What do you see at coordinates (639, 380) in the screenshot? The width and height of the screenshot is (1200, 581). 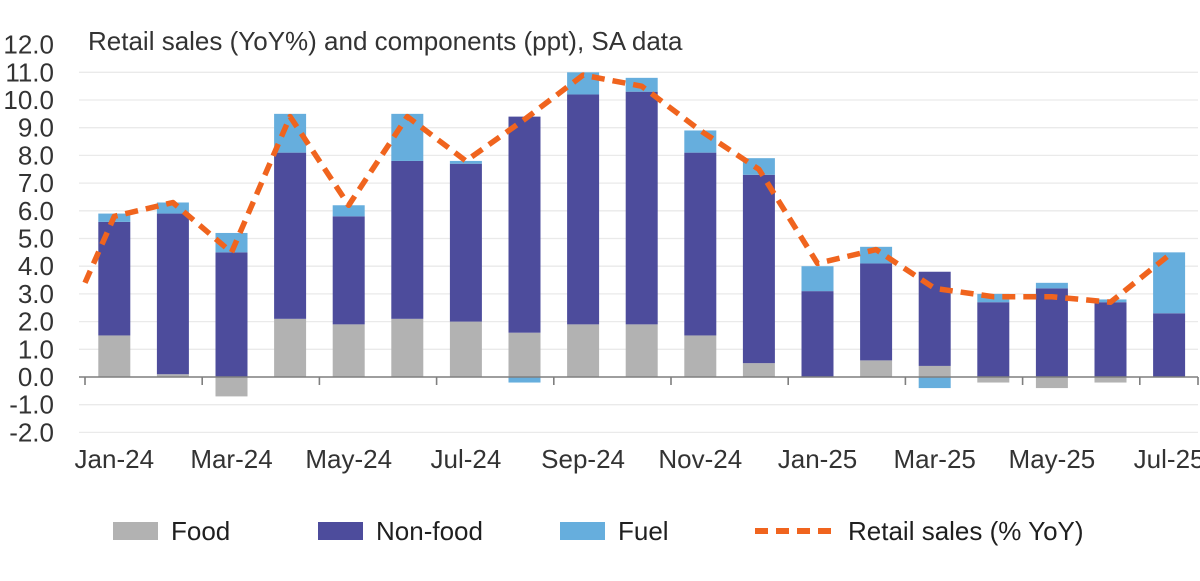 I see `x-axis` at bounding box center [639, 380].